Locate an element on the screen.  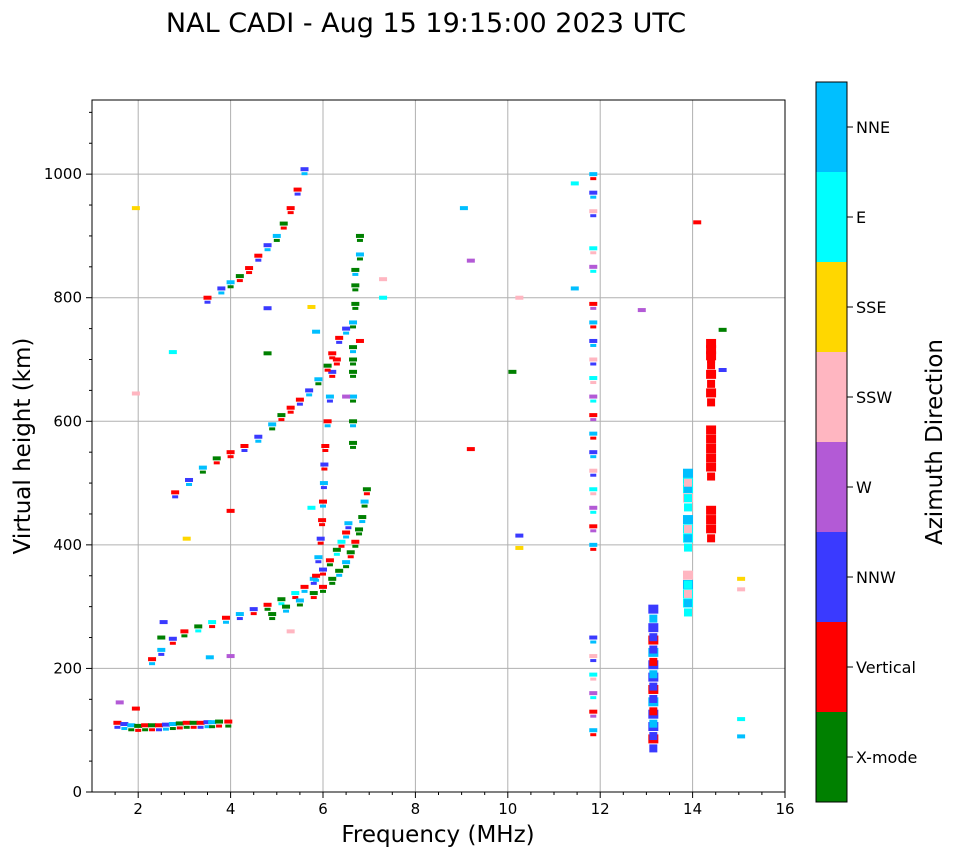
y-tick-label: 0 is located at coordinates (77, 792).